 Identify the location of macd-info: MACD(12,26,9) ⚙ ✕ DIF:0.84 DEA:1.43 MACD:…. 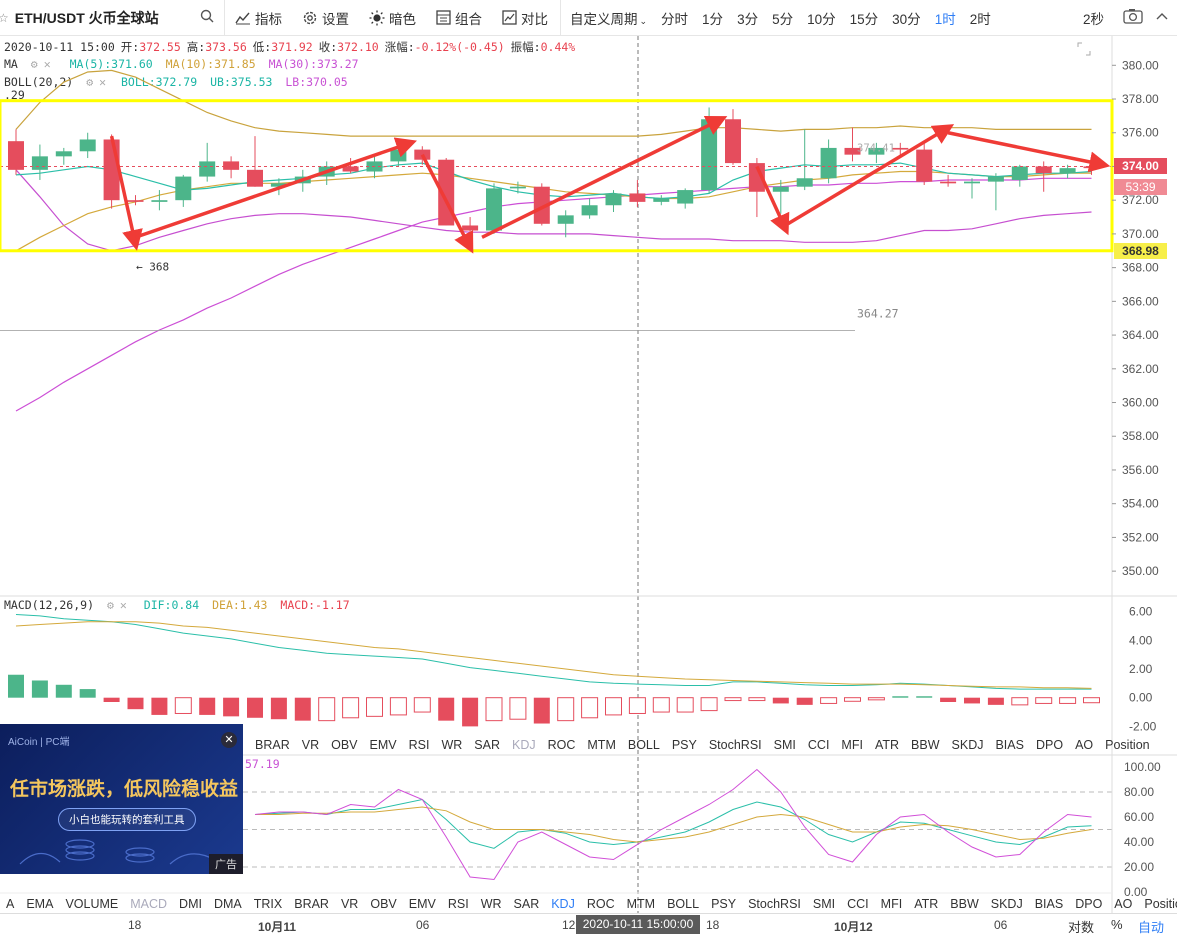
(180, 605).